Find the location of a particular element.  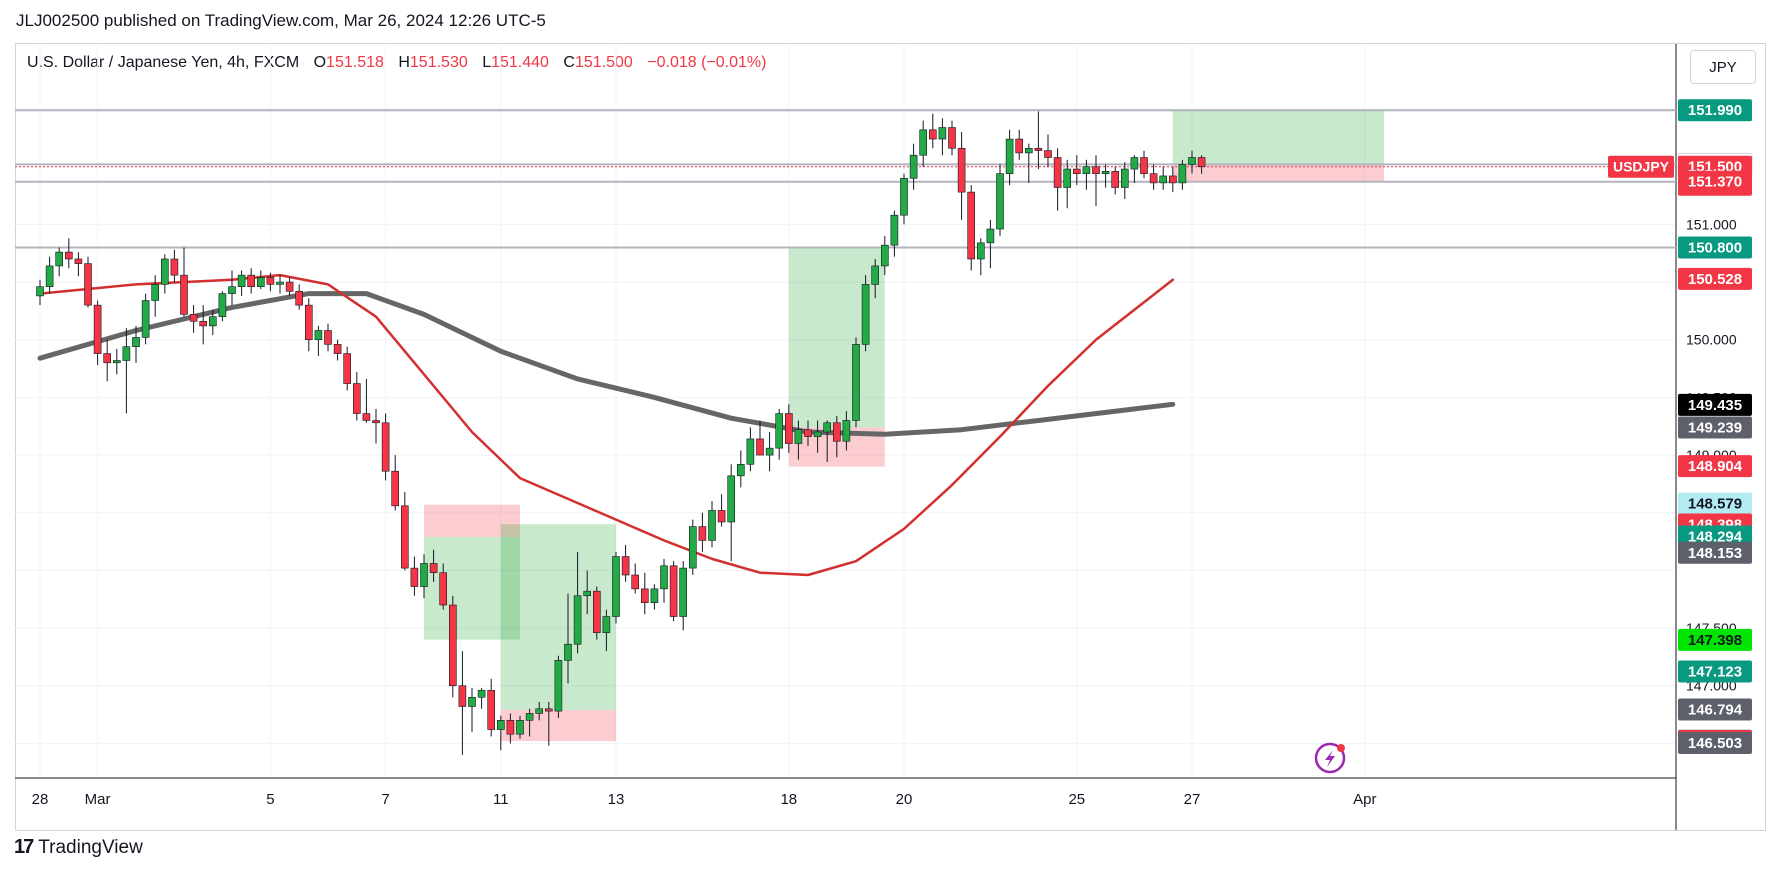

tradingview-logo-icon: 17 is located at coordinates (24, 847).